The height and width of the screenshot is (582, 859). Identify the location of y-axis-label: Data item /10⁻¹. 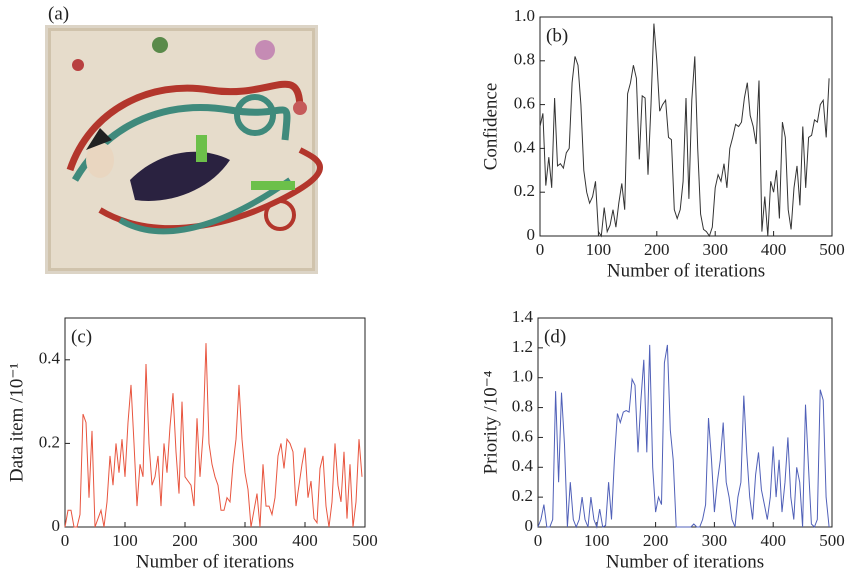
(16, 422).